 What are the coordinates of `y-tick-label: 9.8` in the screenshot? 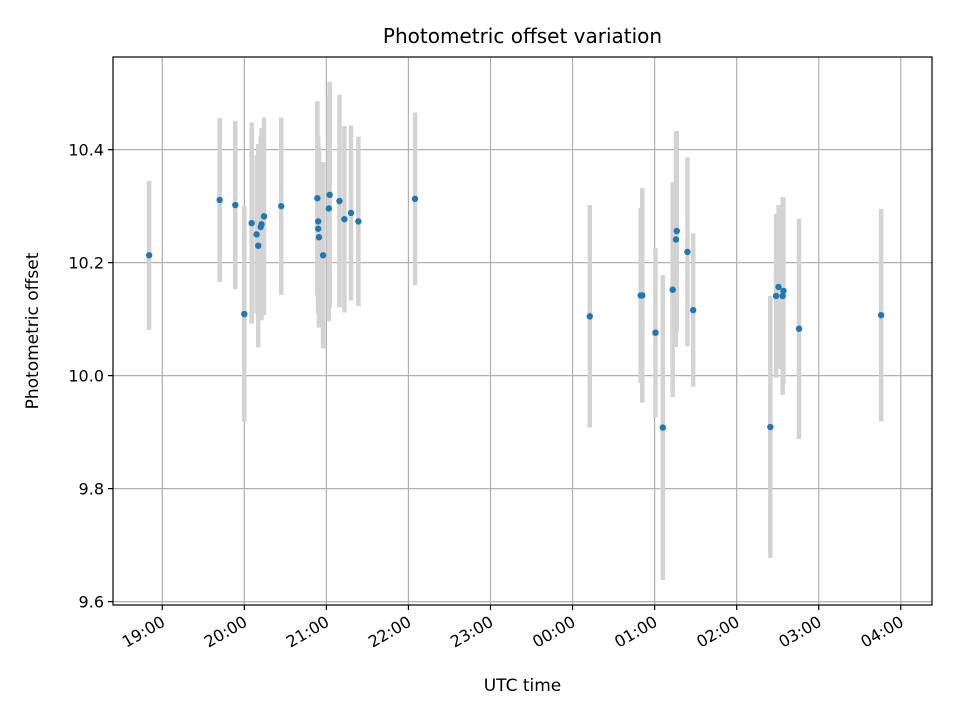 It's located at (91, 489).